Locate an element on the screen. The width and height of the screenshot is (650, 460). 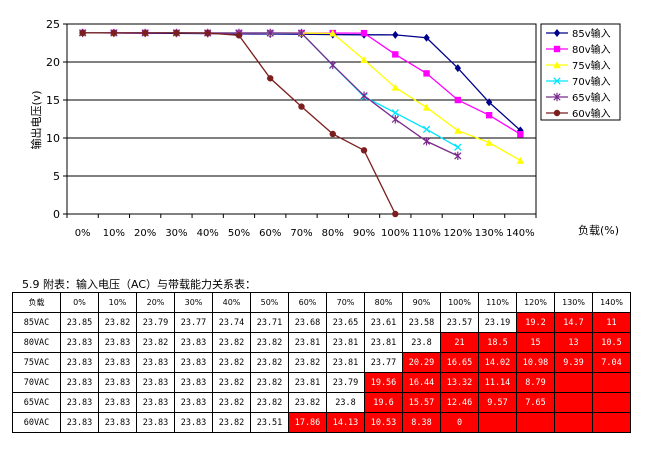
table-cell: 14.13 is located at coordinates (345, 422).